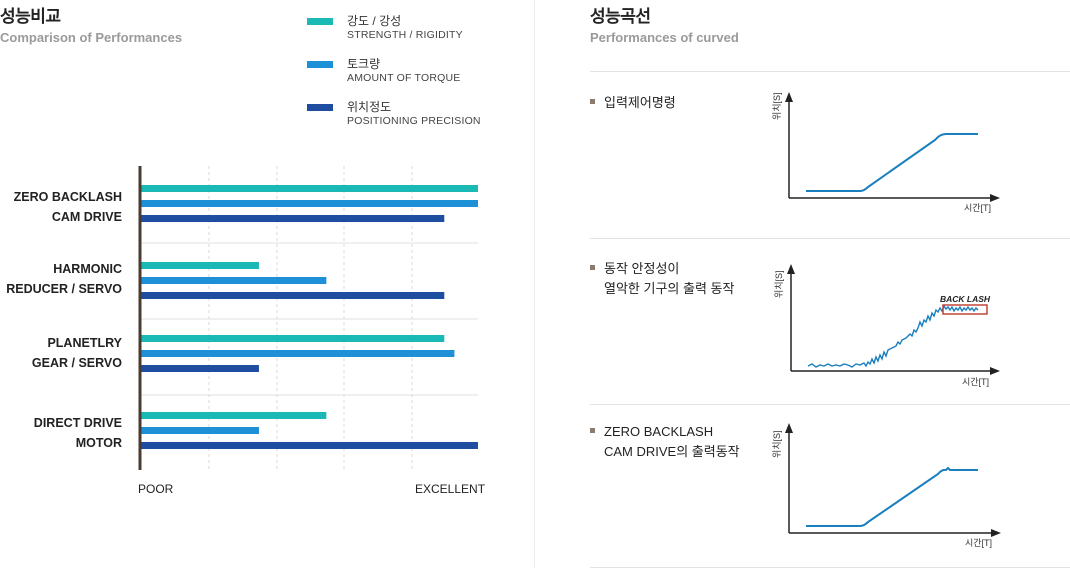 Image resolution: width=1070 pixels, height=568 pixels. What do you see at coordinates (67, 197) in the screenshot?
I see `category-line: ZERO BACKLASH` at bounding box center [67, 197].